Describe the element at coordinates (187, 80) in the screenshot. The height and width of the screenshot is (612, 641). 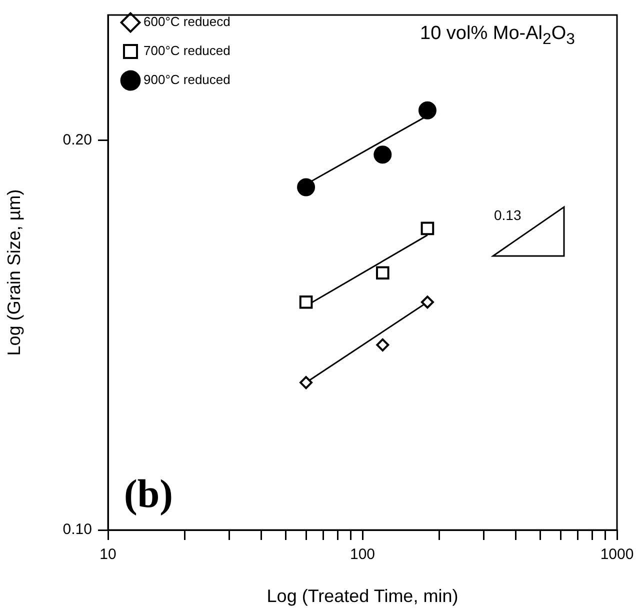
I see `legend-label: 900°C reduced` at that location.